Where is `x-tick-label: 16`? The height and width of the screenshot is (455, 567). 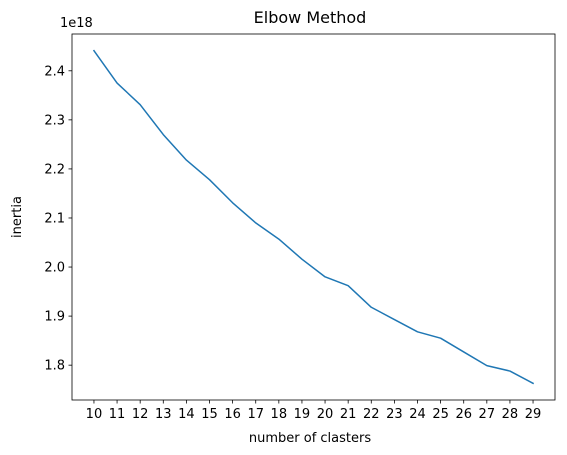
x-tick-label: 16 is located at coordinates (232, 414).